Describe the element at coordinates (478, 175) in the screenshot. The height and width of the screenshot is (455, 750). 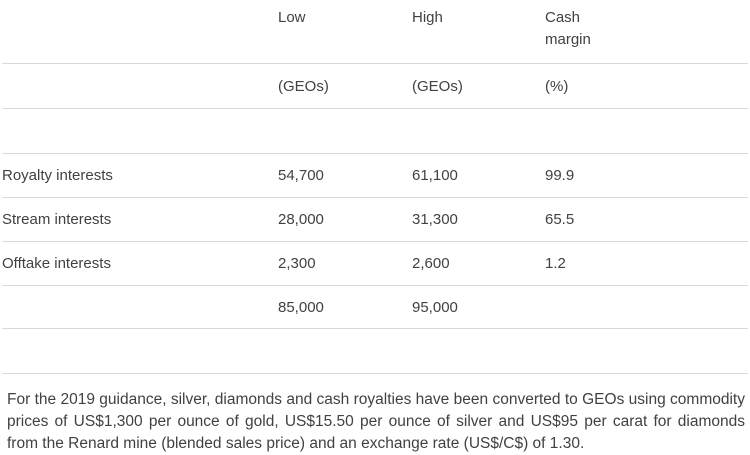
I see `cell-high: 61,100` at that location.